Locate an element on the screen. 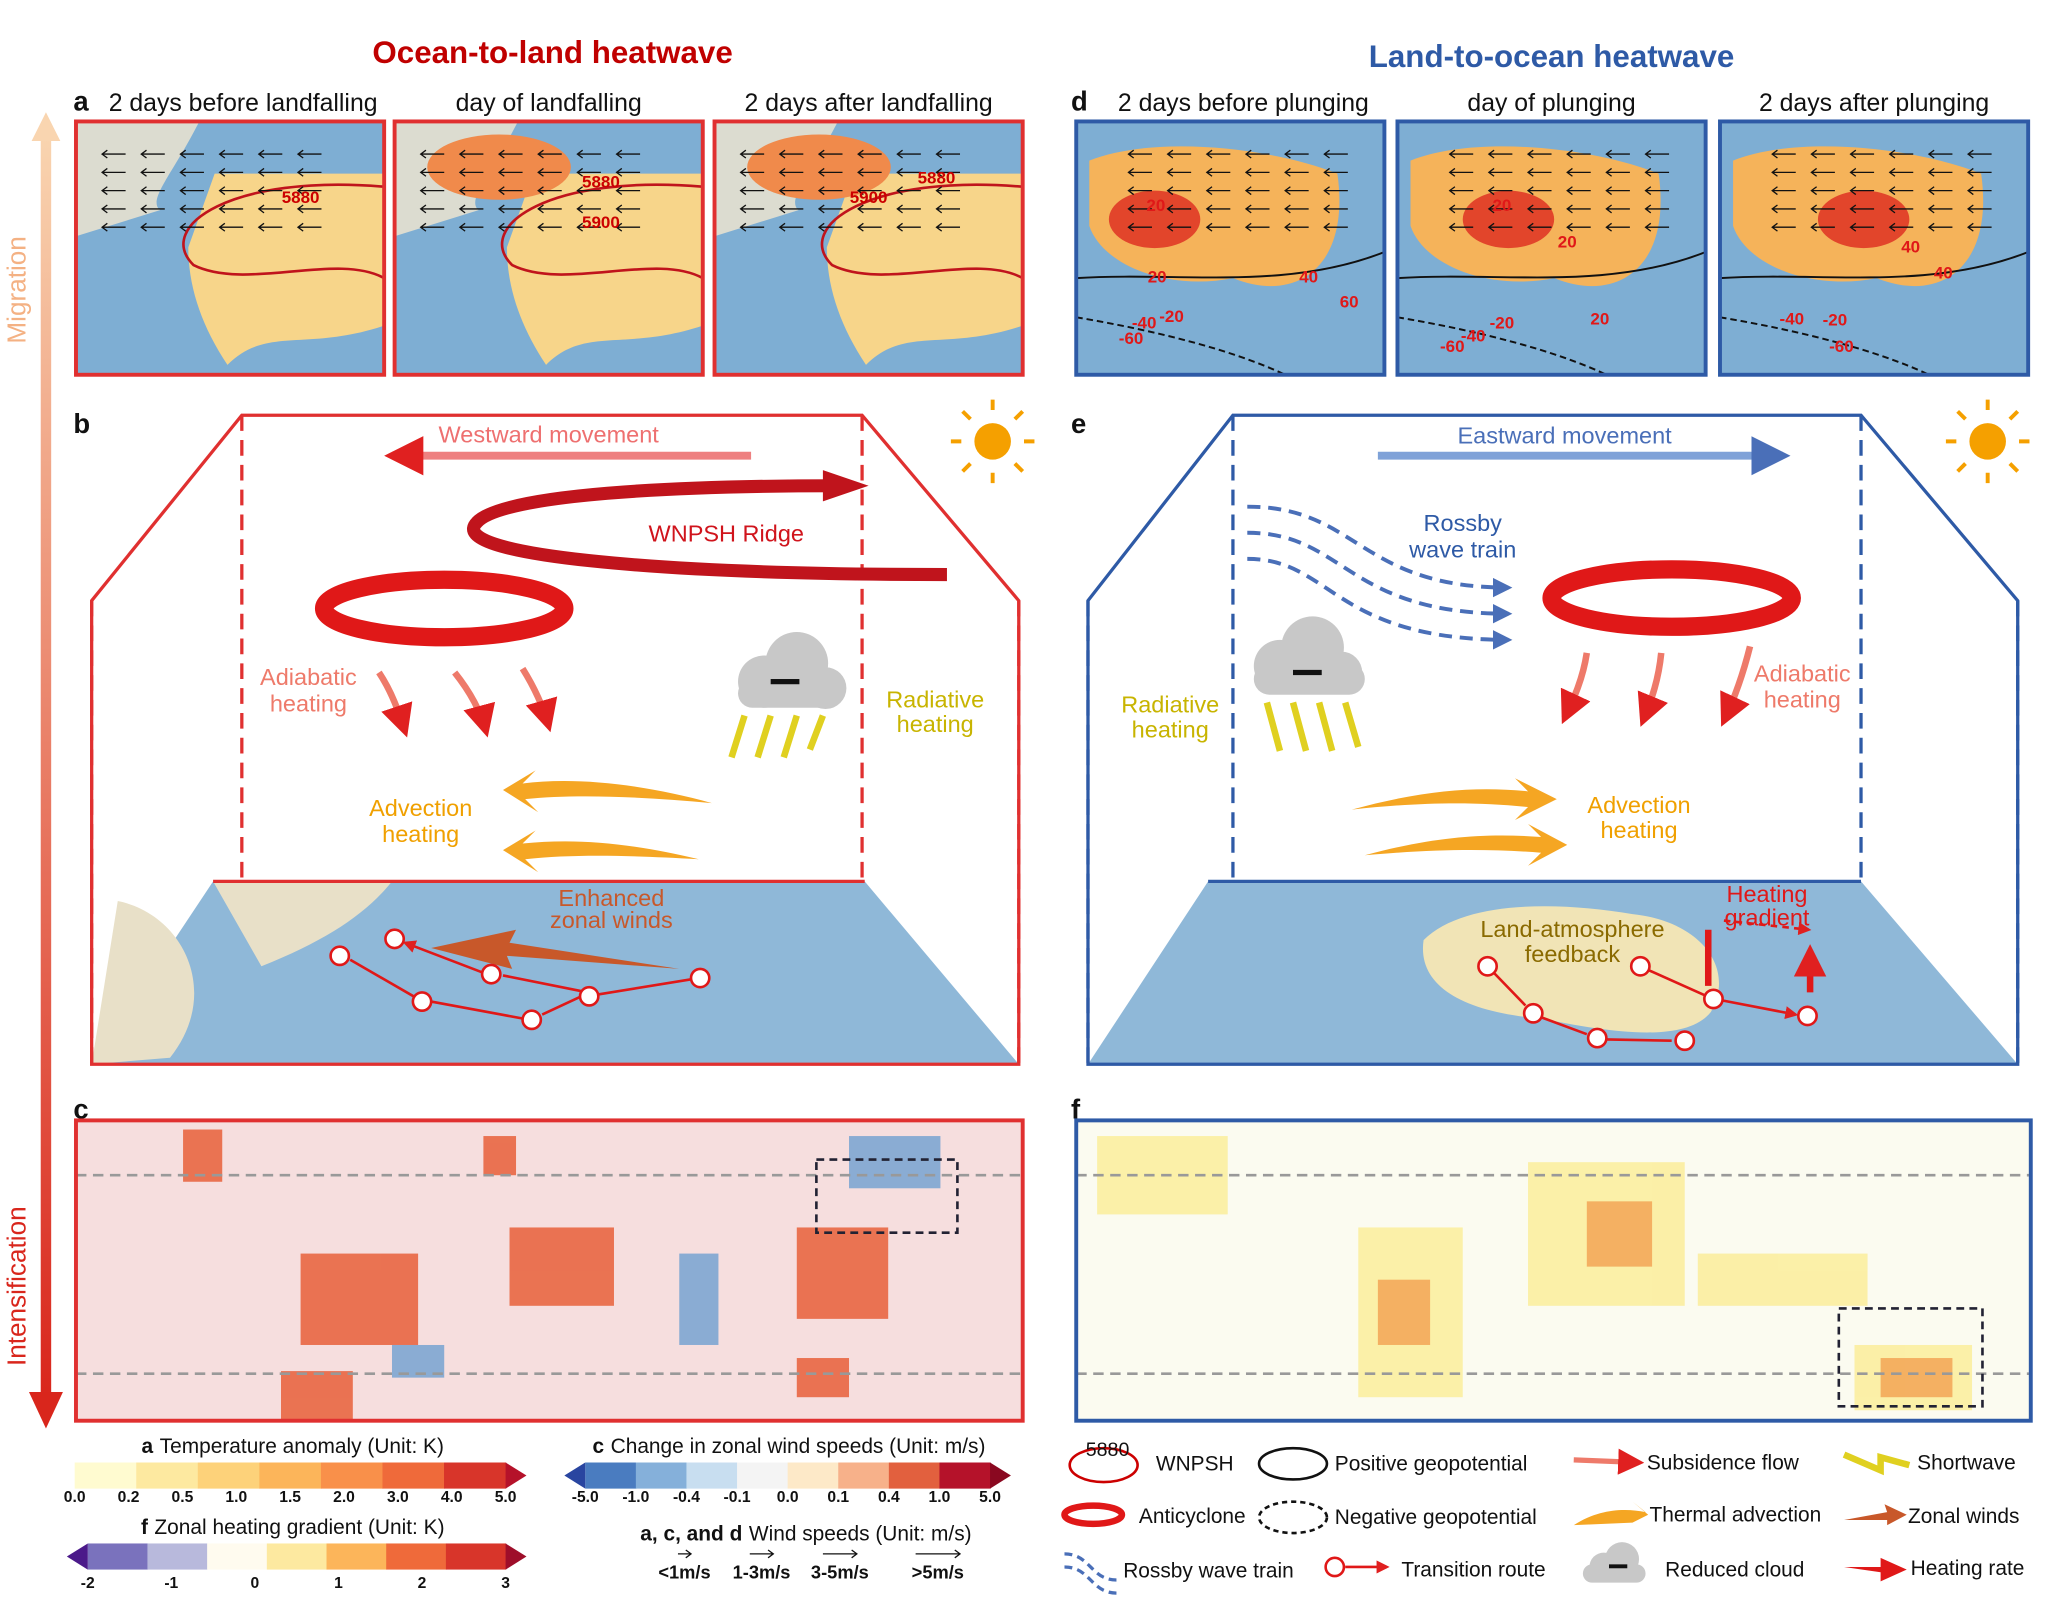  panel-label: f is located at coordinates (1076, 1108).